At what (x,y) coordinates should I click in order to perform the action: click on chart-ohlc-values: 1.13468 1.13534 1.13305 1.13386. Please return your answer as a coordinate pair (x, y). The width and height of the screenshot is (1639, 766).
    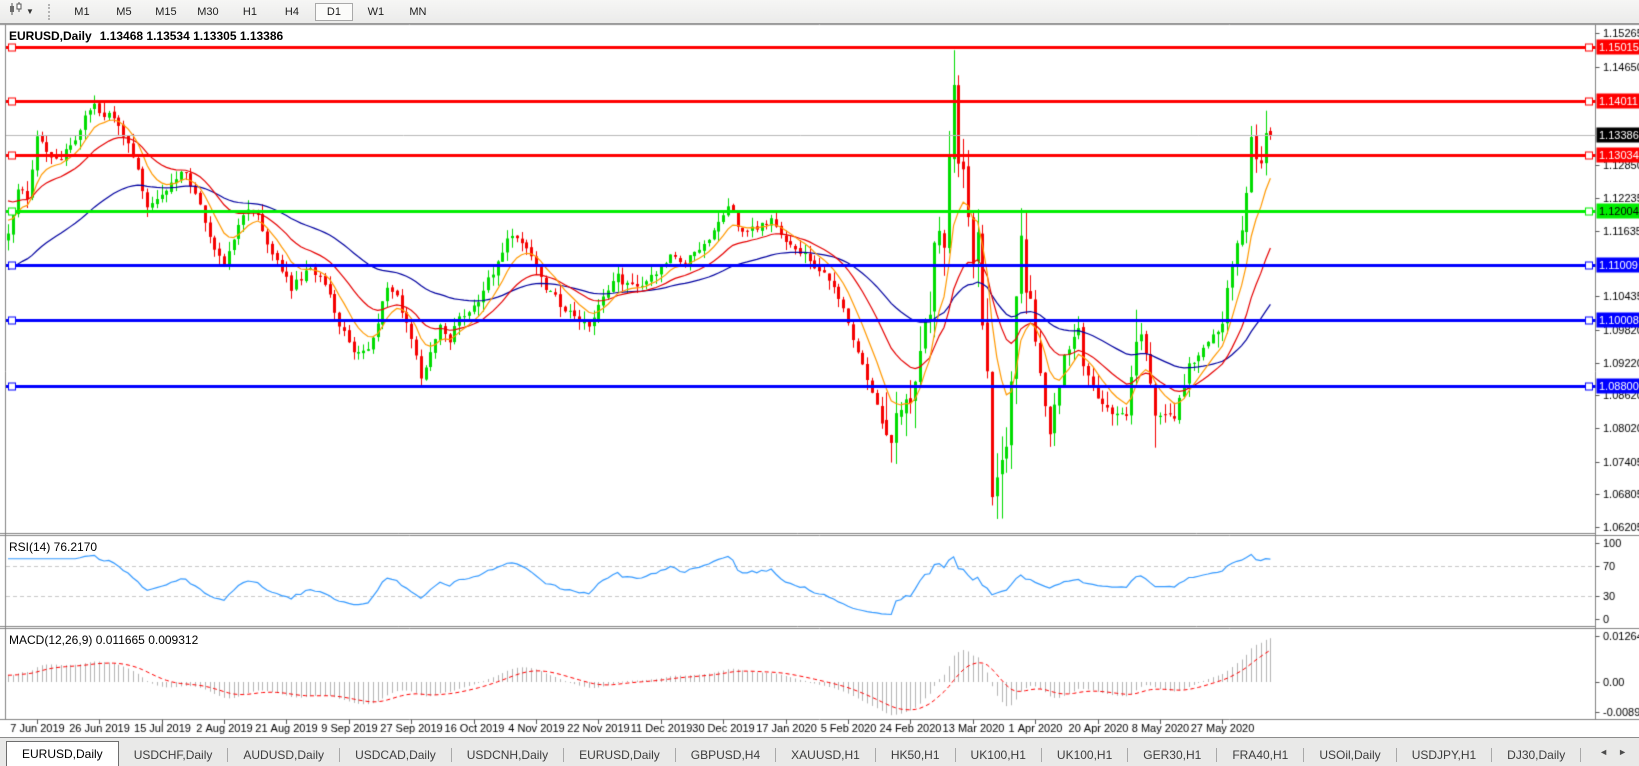
    Looking at the image, I should click on (191, 36).